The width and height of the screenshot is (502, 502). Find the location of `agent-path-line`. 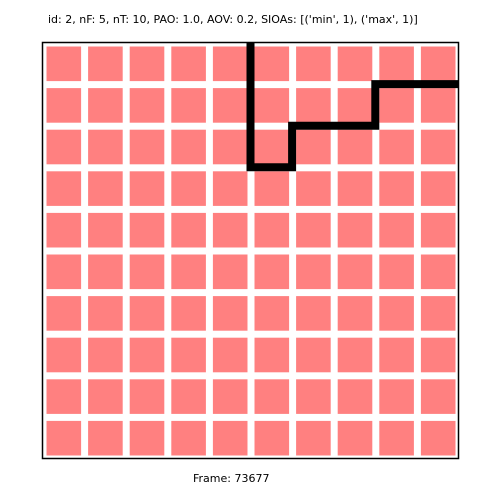

agent-path-line is located at coordinates (352, 107).